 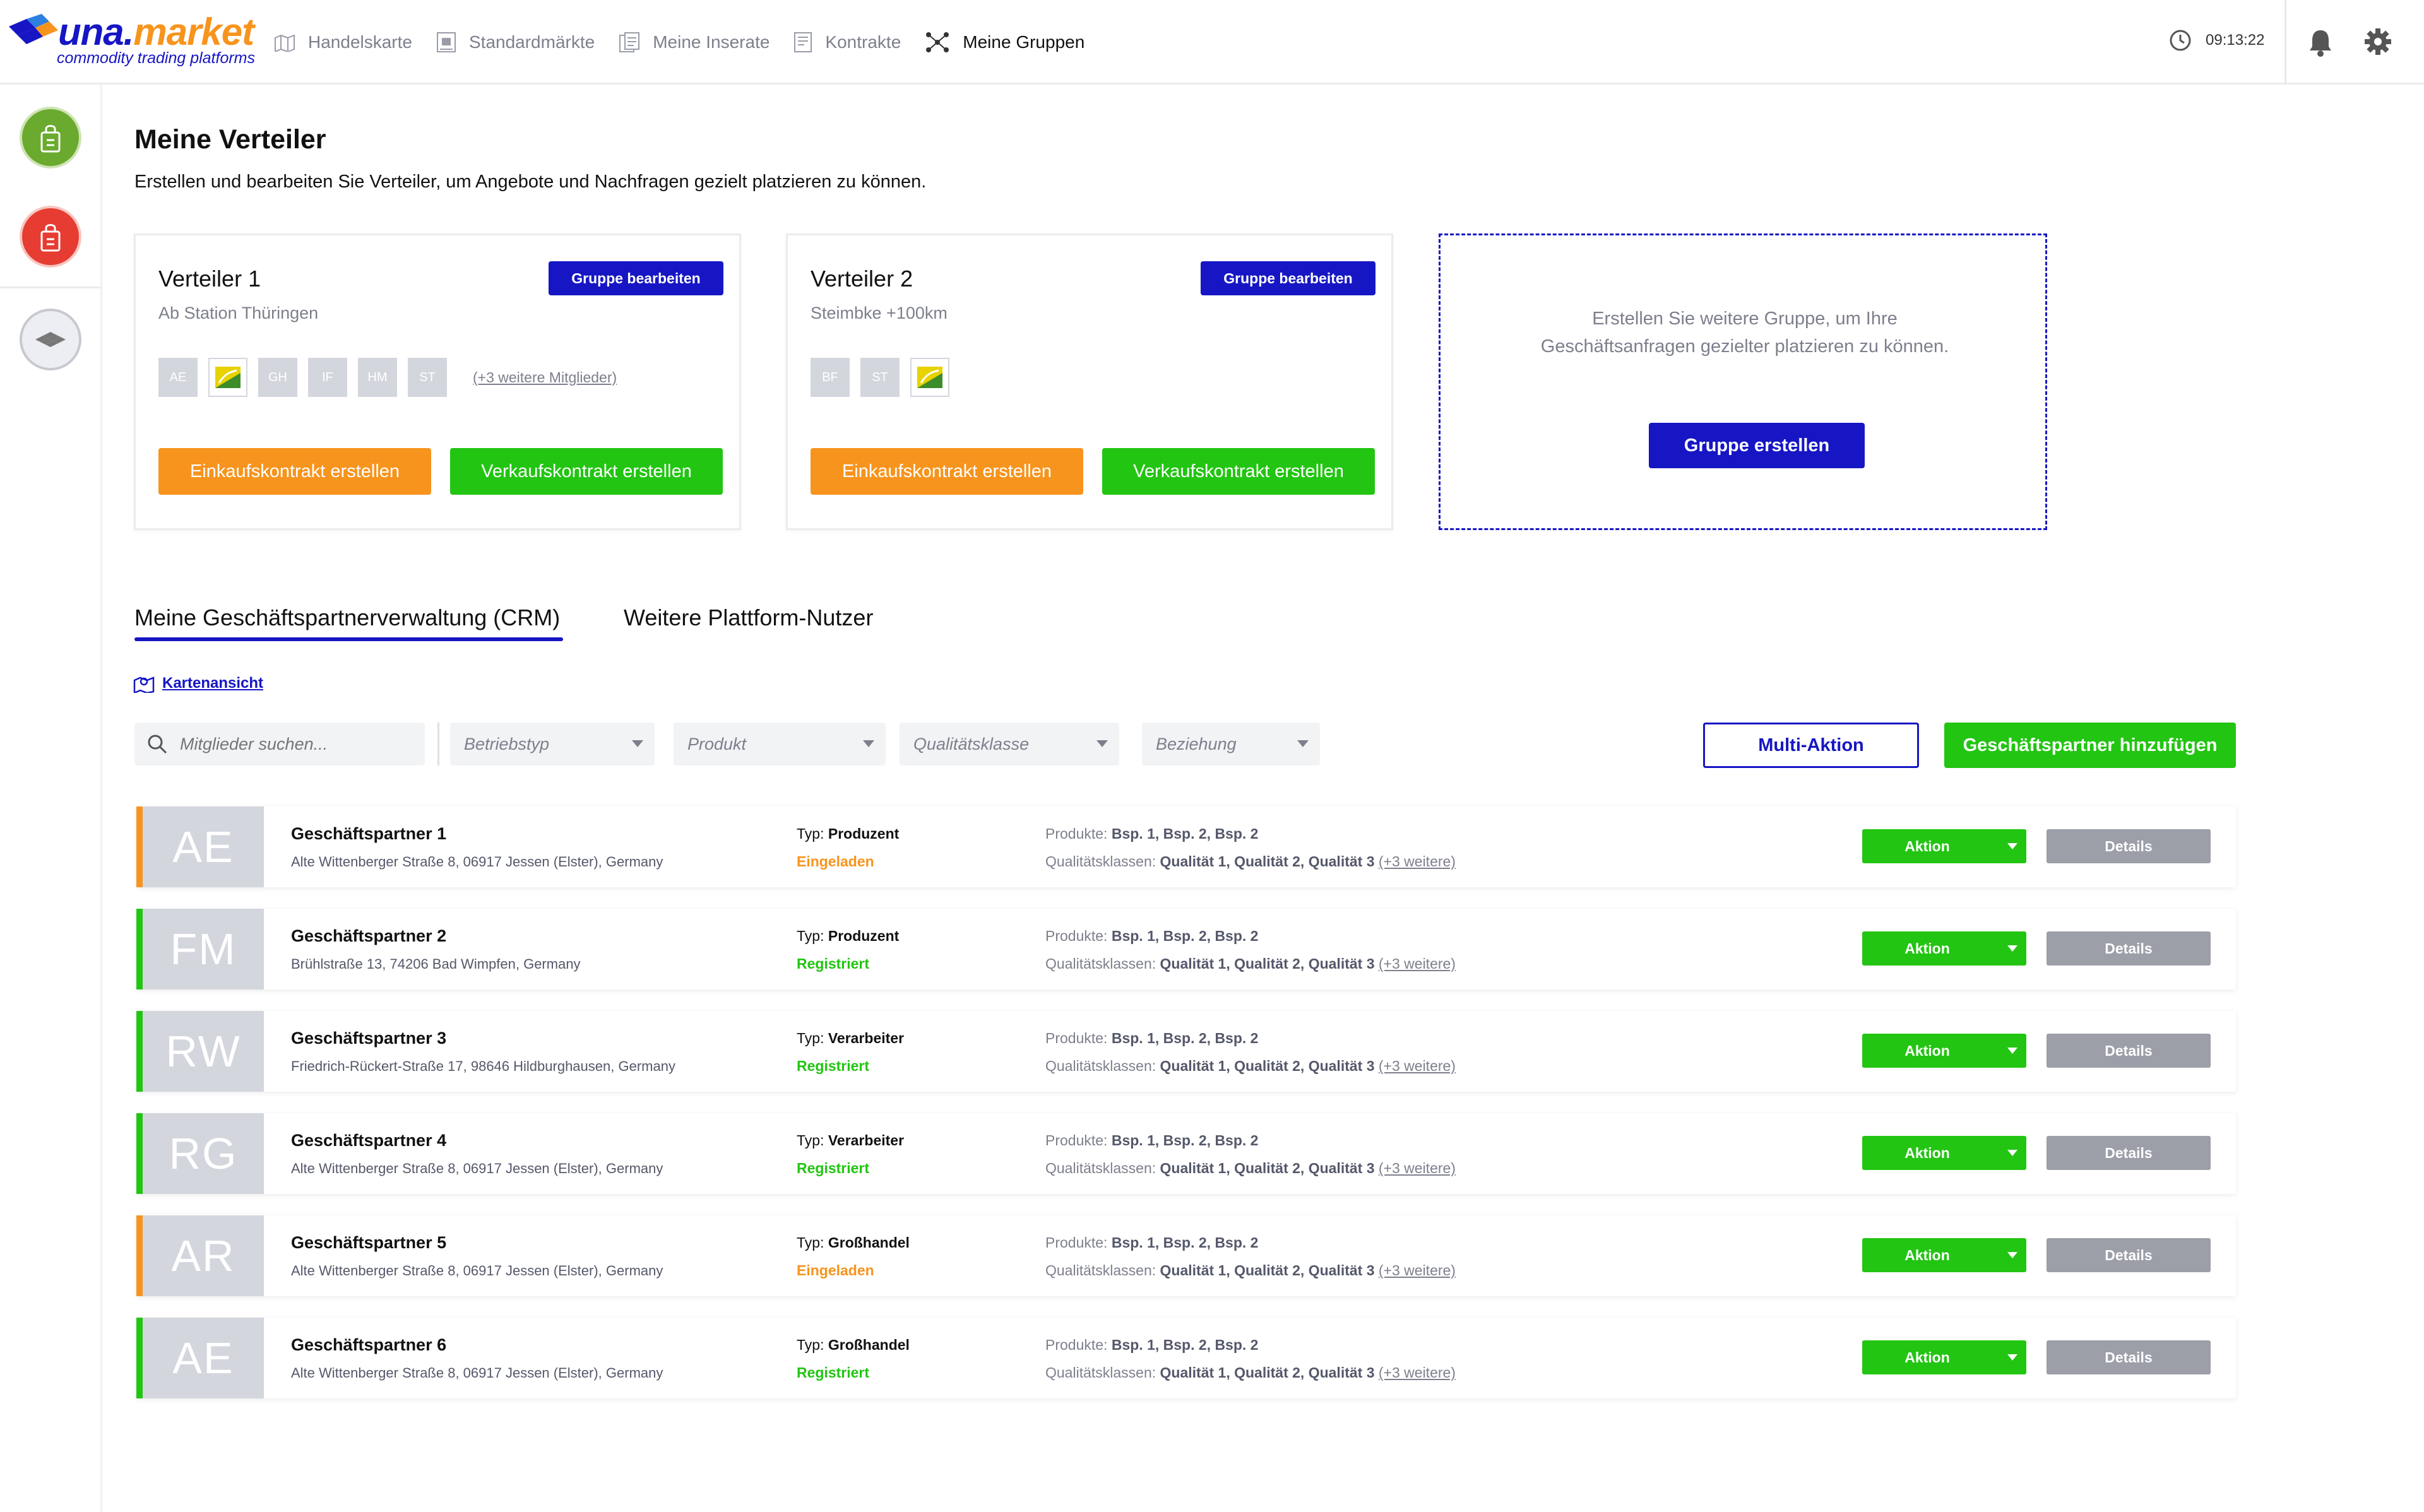 I want to click on settings-button, so click(x=2378, y=43).